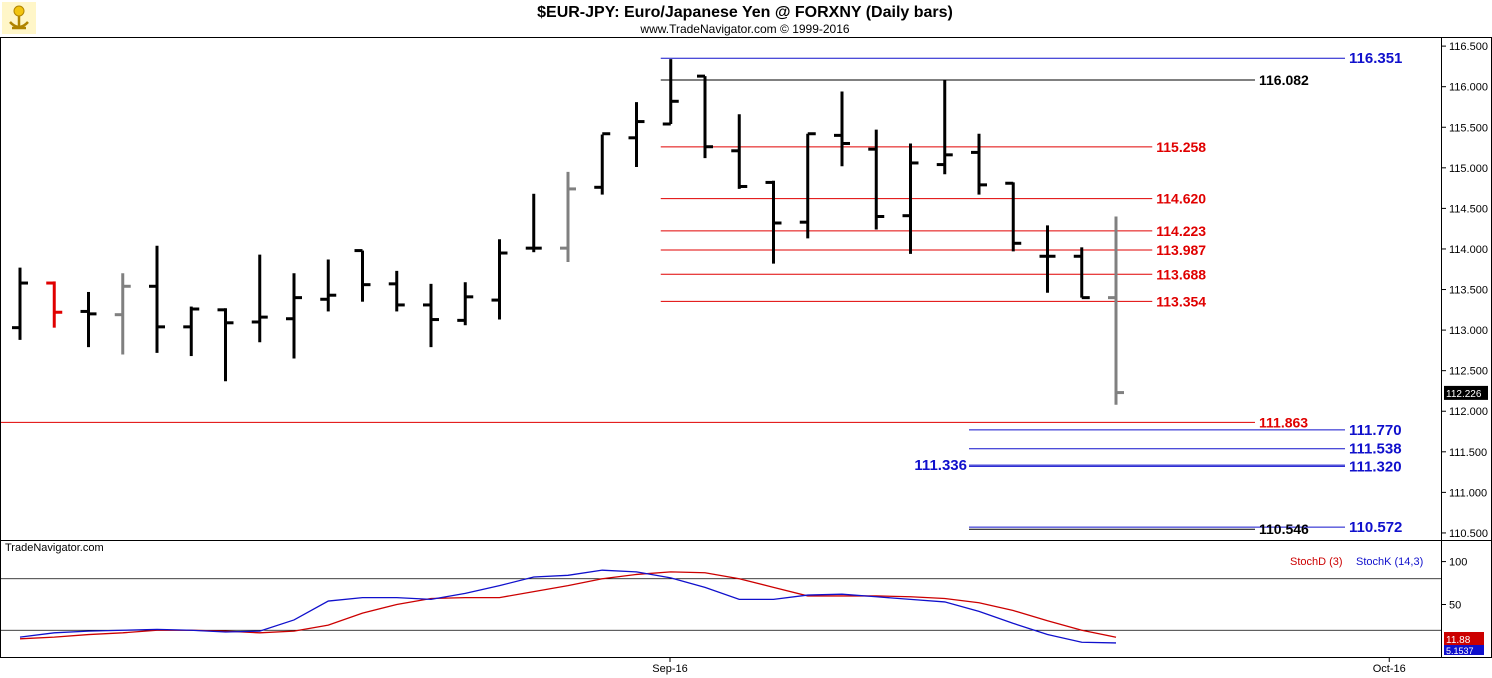 Image resolution: width=1492 pixels, height=678 pixels. Describe the element at coordinates (1458, 640) in the screenshot. I see `stoch-d-value: 11.88` at that location.